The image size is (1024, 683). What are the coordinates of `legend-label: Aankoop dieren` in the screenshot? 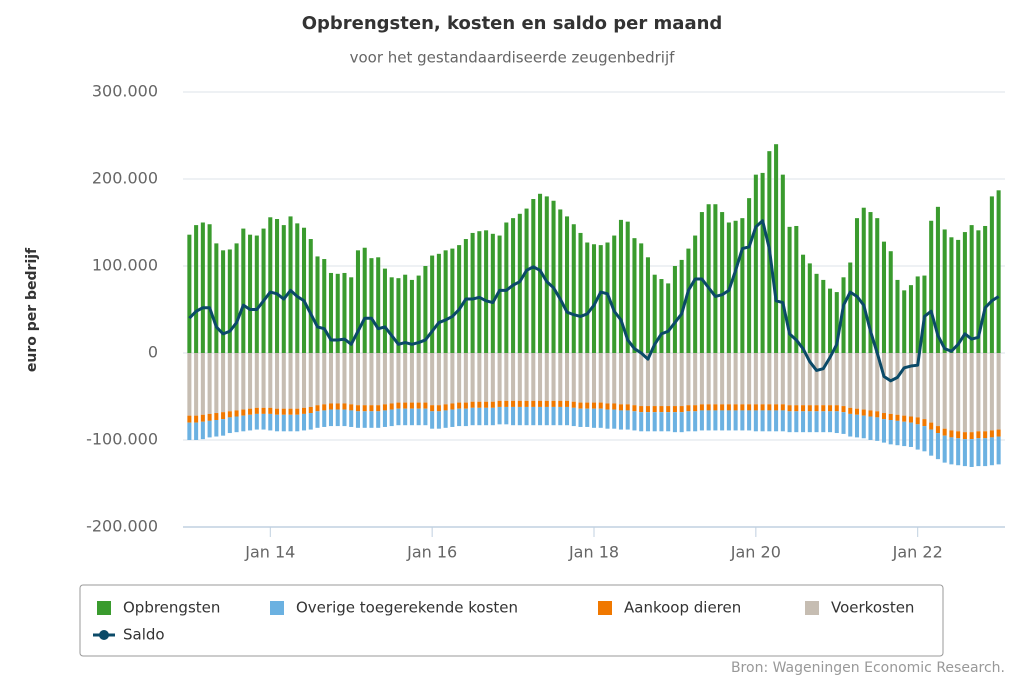 It's located at (682, 608).